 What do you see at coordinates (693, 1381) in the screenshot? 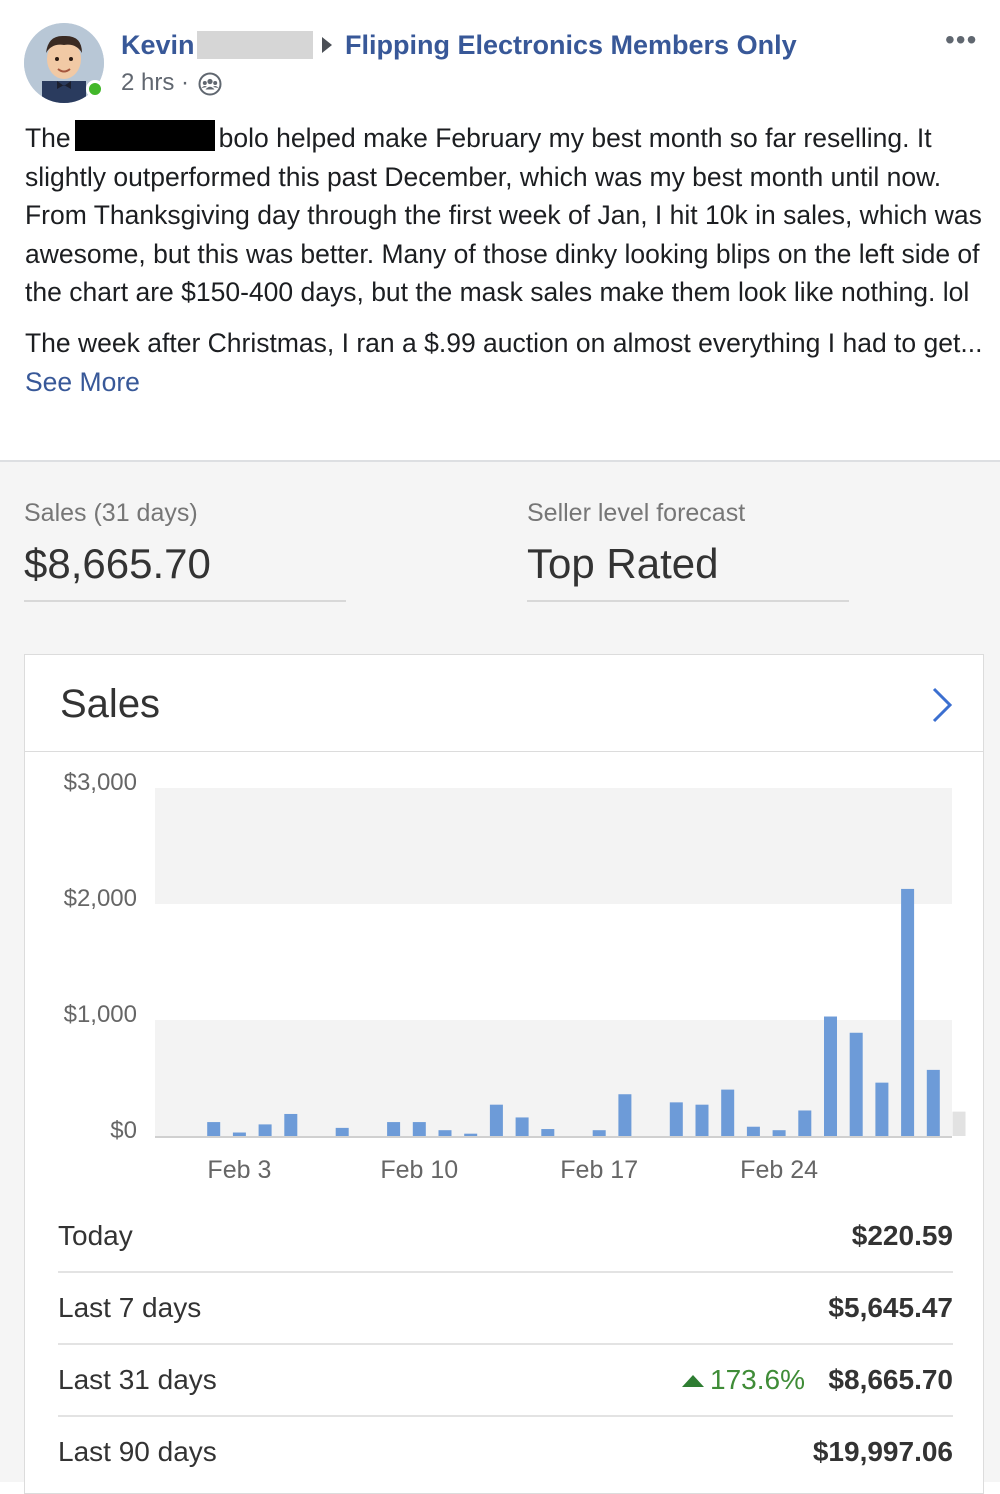
I see `trend-up-icon` at bounding box center [693, 1381].